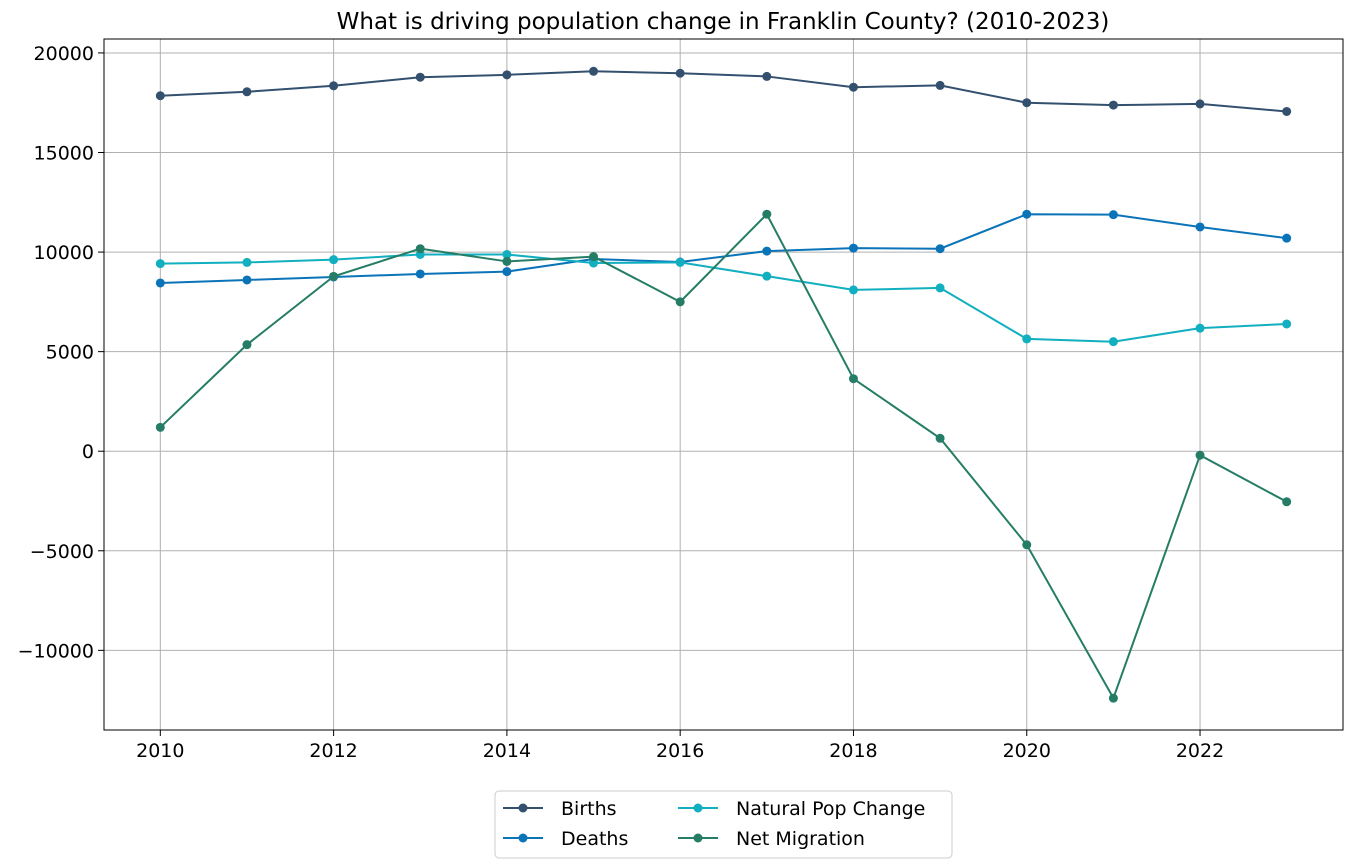 Image resolution: width=1353 pixels, height=868 pixels. What do you see at coordinates (698, 808) in the screenshot?
I see `legend-marker-natural-pop-change` at bounding box center [698, 808].